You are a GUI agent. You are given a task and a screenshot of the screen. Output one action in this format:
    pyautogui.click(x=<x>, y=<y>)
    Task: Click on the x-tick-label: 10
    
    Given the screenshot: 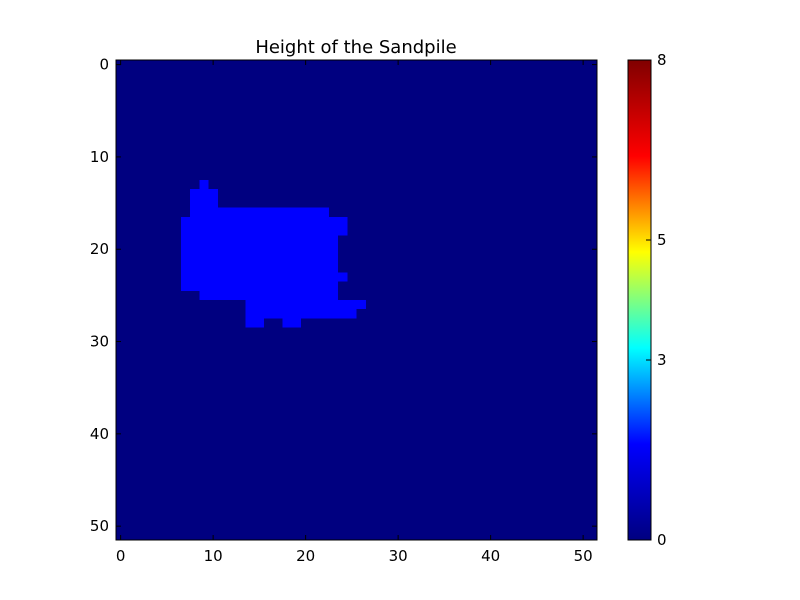 What is the action you would take?
    pyautogui.click(x=213, y=556)
    